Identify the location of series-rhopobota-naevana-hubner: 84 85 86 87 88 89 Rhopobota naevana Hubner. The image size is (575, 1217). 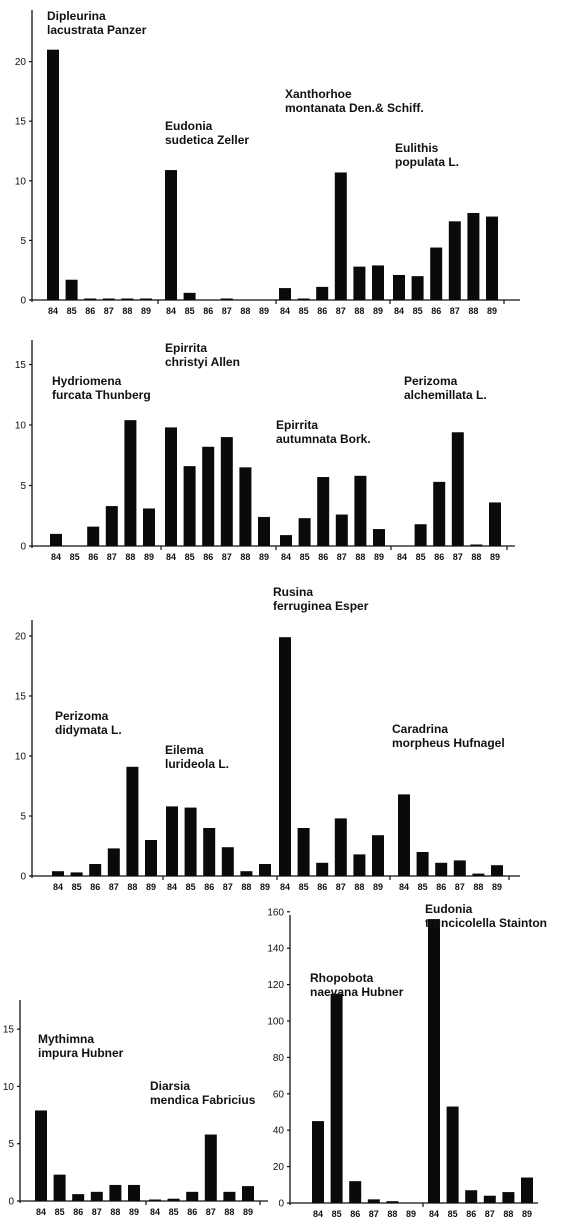
(363, 1094).